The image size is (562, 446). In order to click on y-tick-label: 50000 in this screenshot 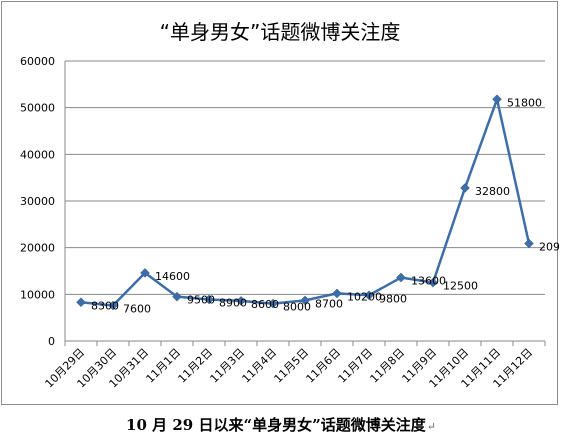, I will do `click(37, 108)`.